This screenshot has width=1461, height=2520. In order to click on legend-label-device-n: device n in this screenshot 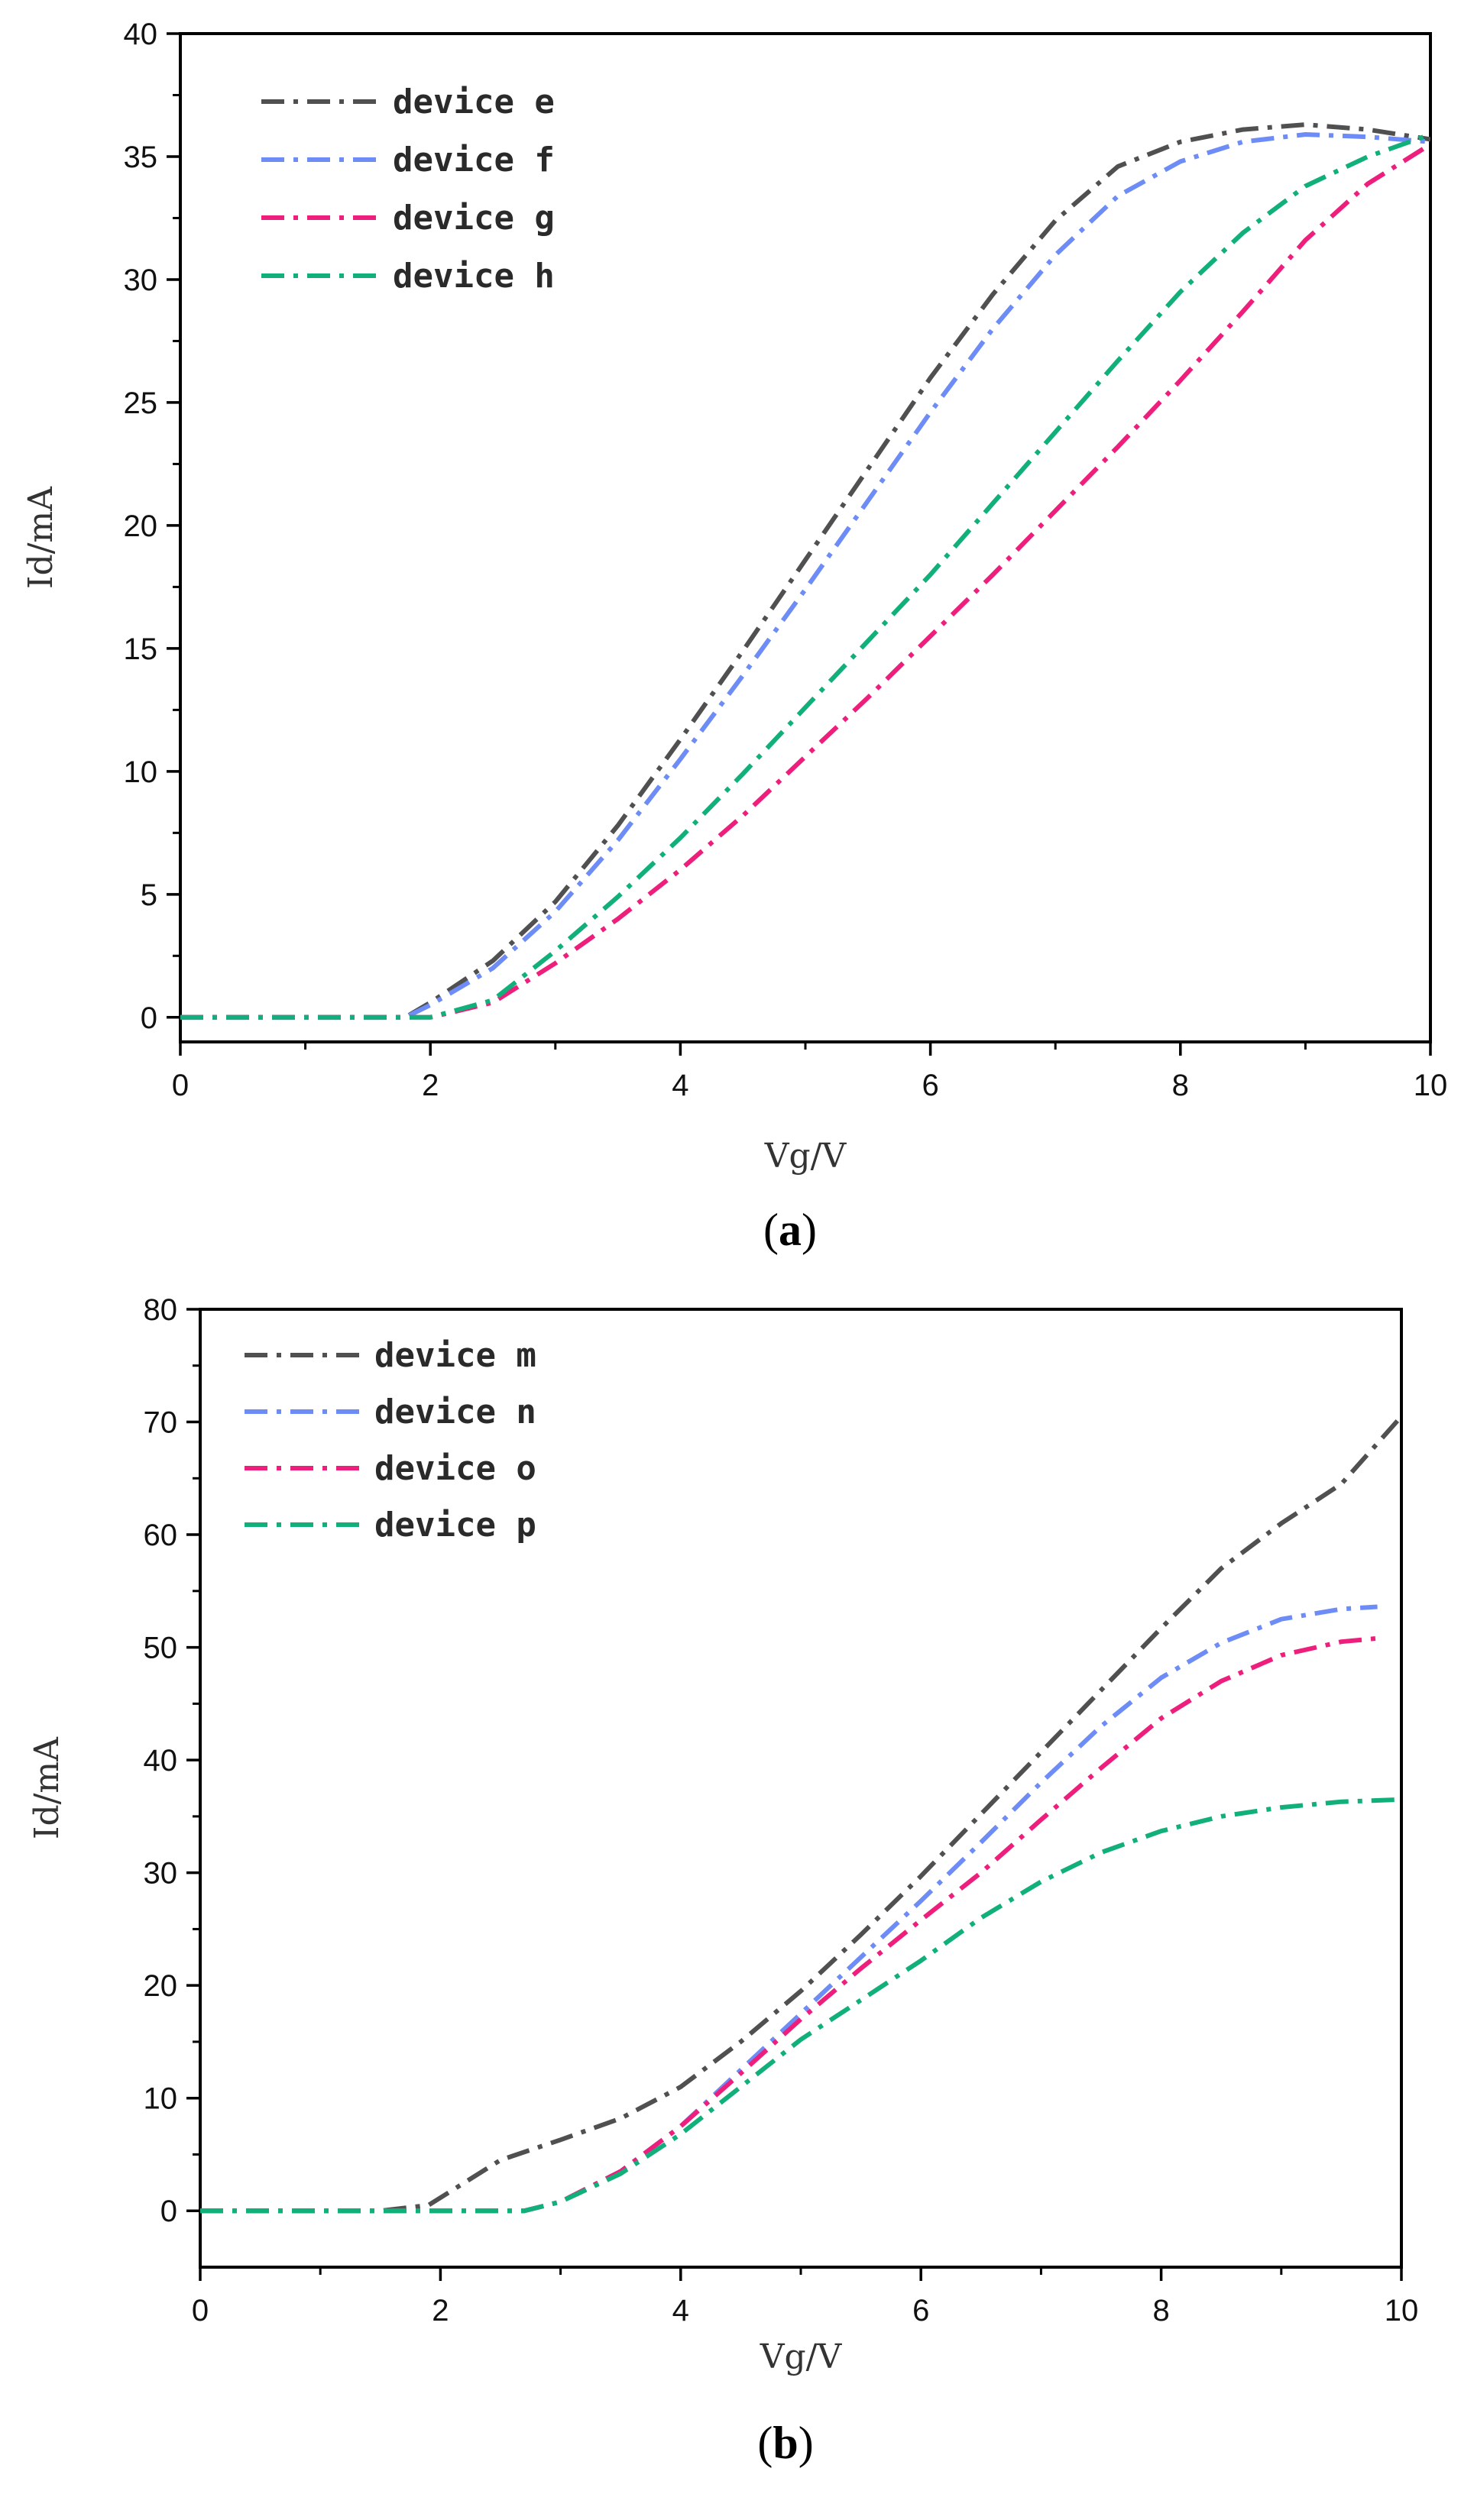, I will do `click(455, 1412)`.